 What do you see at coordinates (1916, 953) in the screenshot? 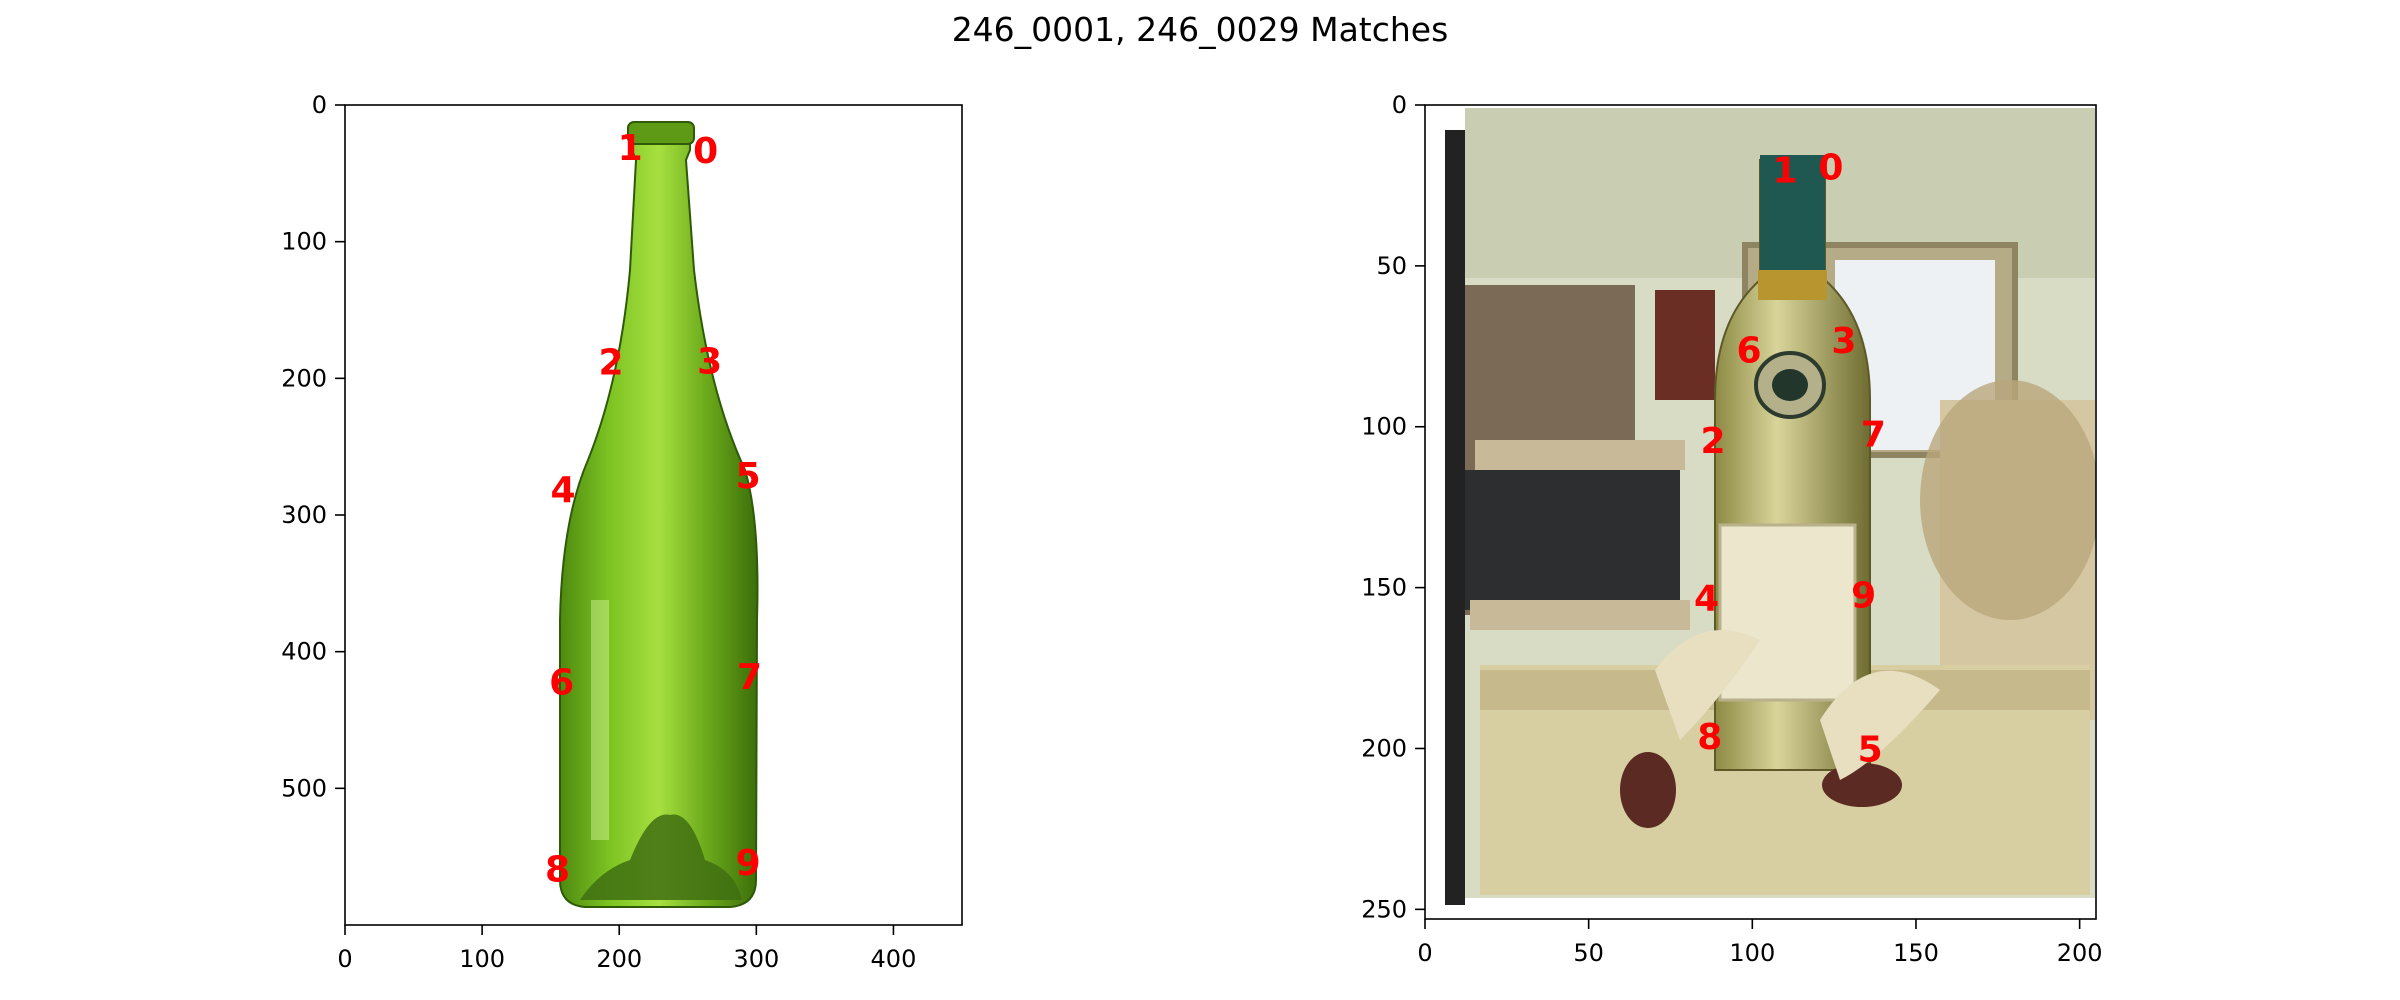
I see `right-x-tick-label: 150` at bounding box center [1916, 953].